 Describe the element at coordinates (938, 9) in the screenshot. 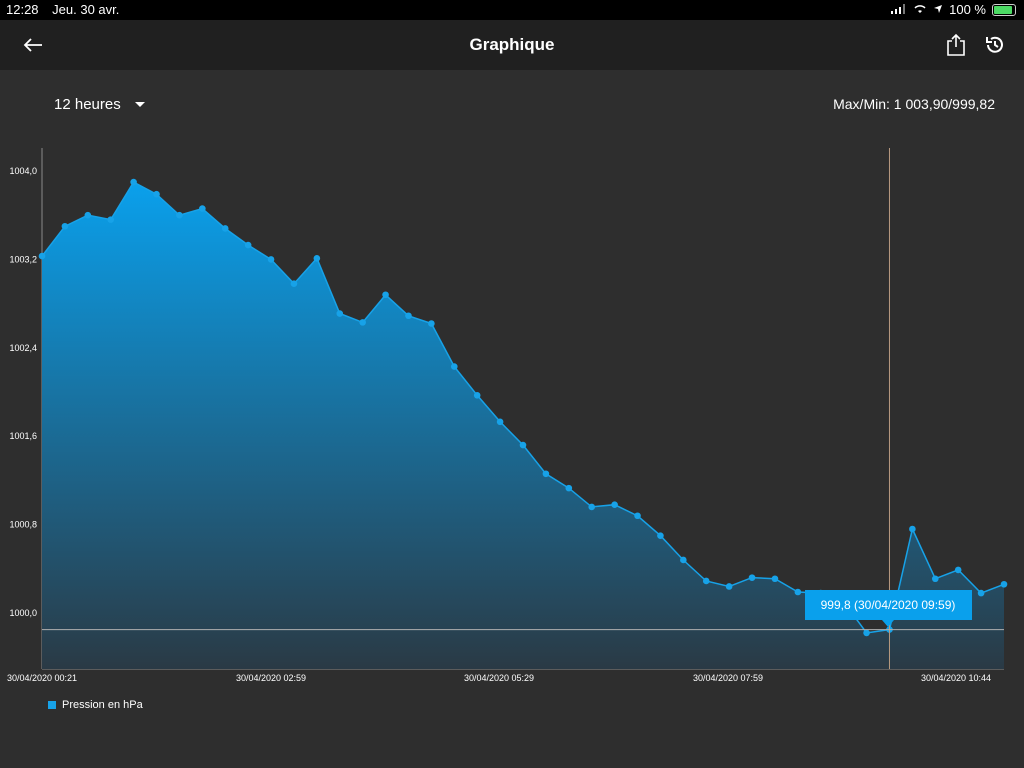

I see `location-icon` at that location.